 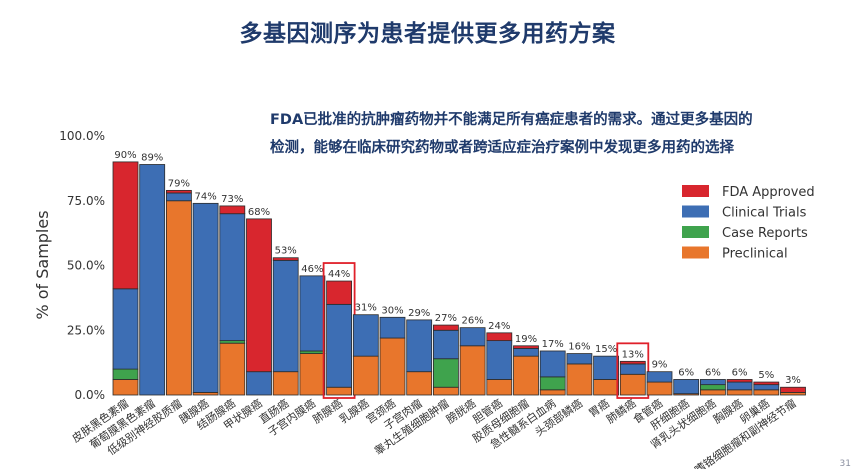 What do you see at coordinates (472, 321) in the screenshot?
I see `bar-total-label: 26%` at bounding box center [472, 321].